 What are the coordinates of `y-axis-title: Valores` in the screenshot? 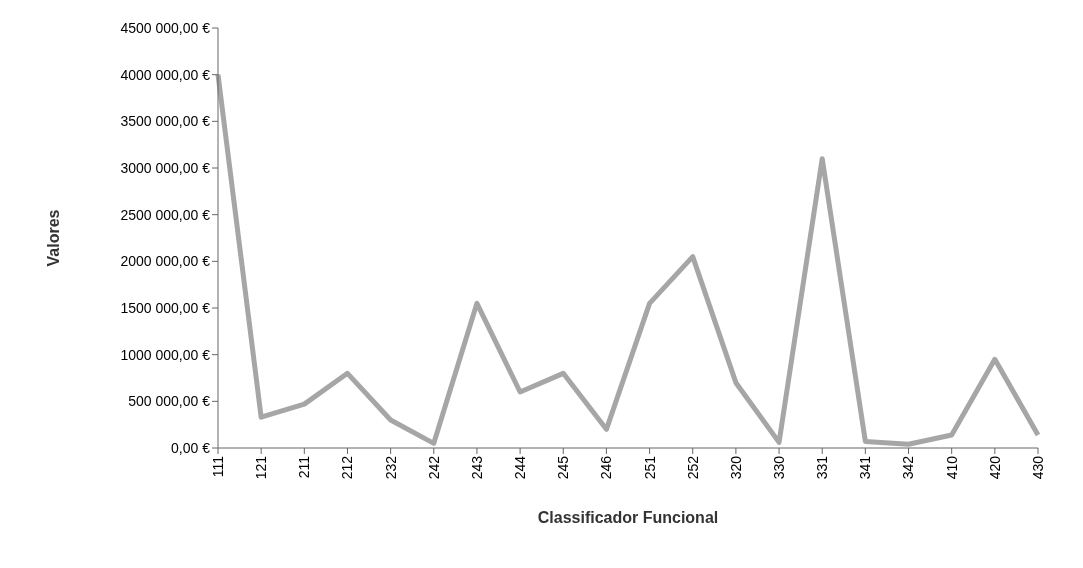 It's located at (53, 238).